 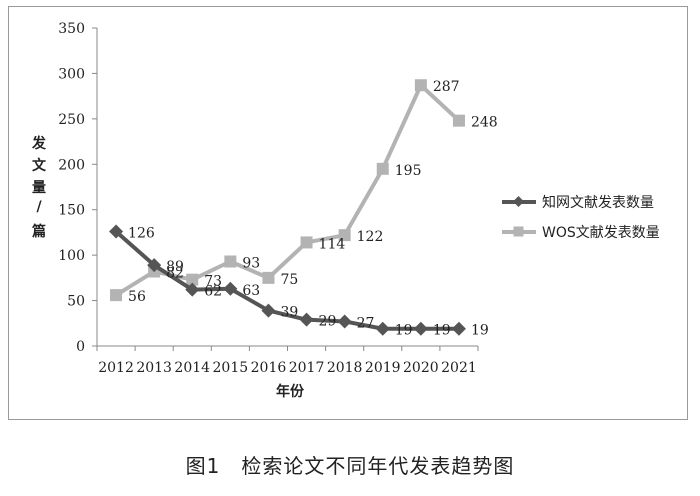 I want to click on x-tick-label: 2015, so click(x=231, y=368).